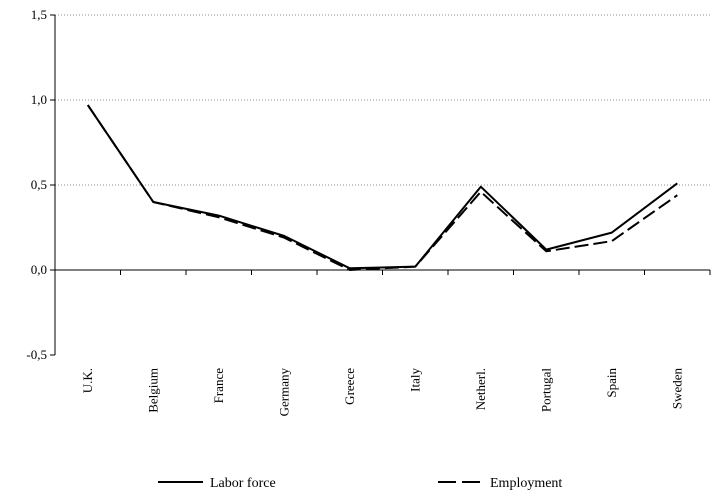 This screenshot has width=714, height=493. I want to click on y-axis-ticks: -0,5 0,0 0,5 1,0 1,5, so click(40, 184).